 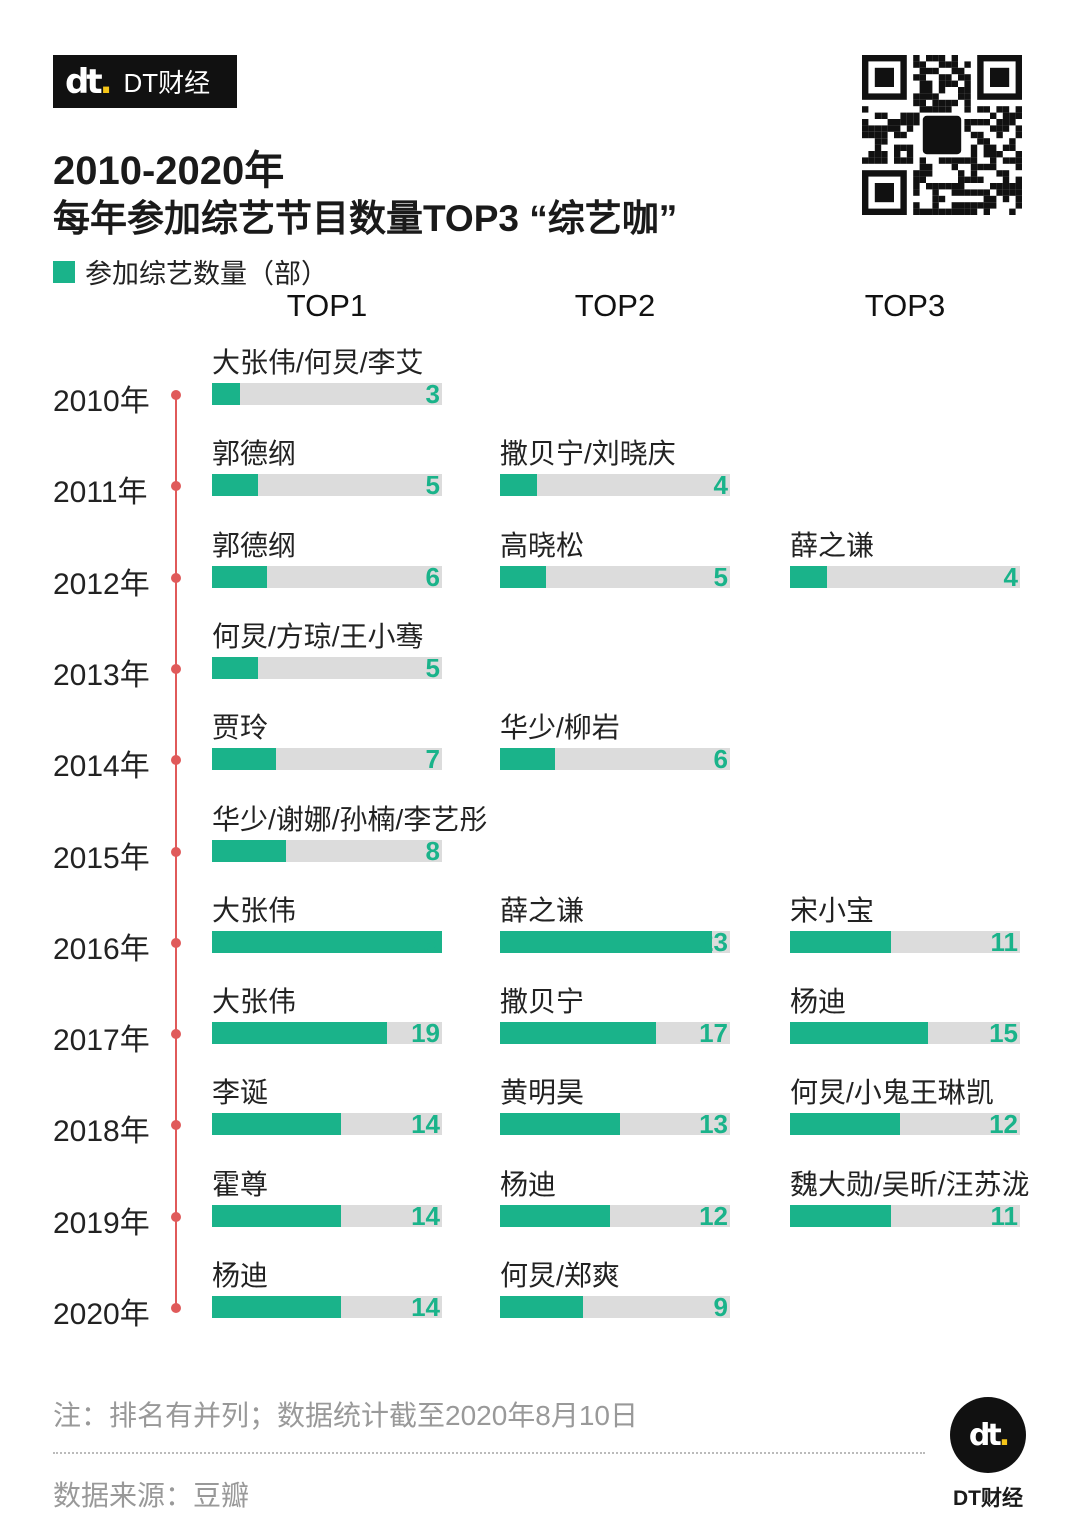 I want to click on bar-track: 15, so click(x=905, y=1033).